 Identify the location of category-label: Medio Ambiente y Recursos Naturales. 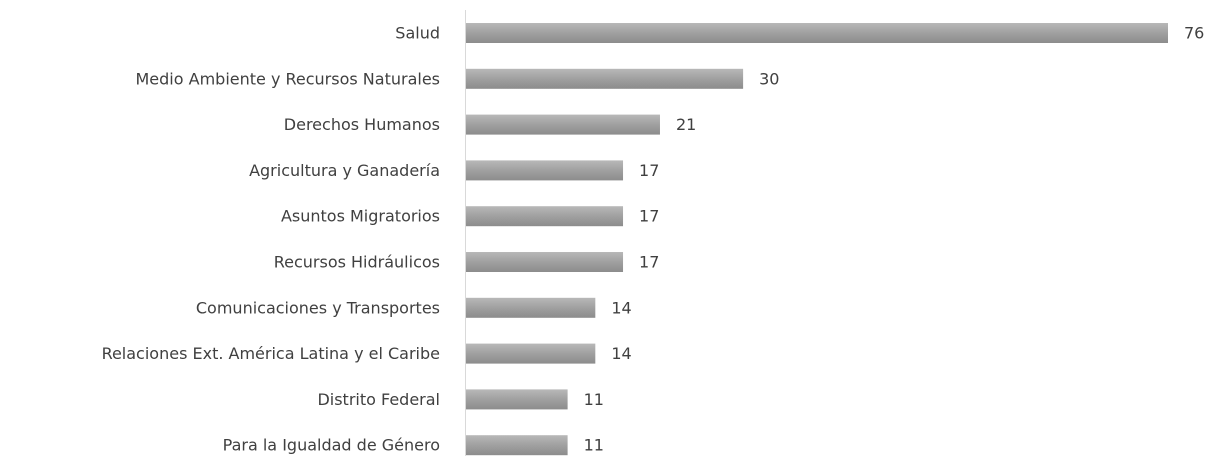
(288, 78).